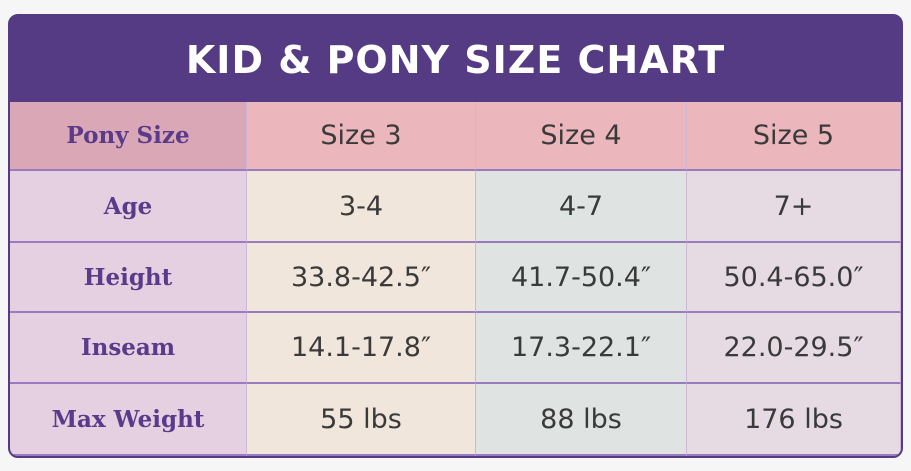 Image resolution: width=911 pixels, height=471 pixels. What do you see at coordinates (794, 420) in the screenshot?
I see `table-cell: 176 lbs` at bounding box center [794, 420].